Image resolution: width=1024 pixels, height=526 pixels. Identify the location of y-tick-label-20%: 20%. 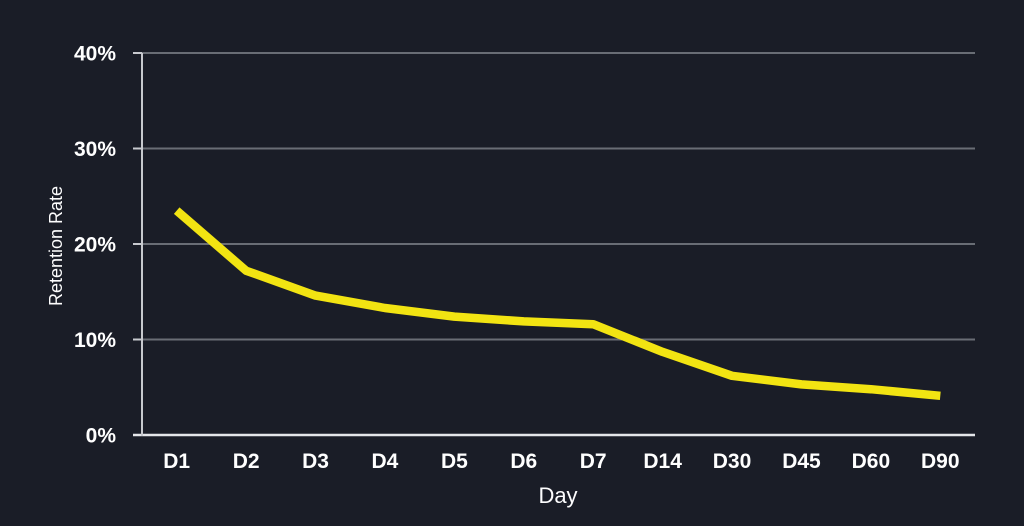
(95, 245).